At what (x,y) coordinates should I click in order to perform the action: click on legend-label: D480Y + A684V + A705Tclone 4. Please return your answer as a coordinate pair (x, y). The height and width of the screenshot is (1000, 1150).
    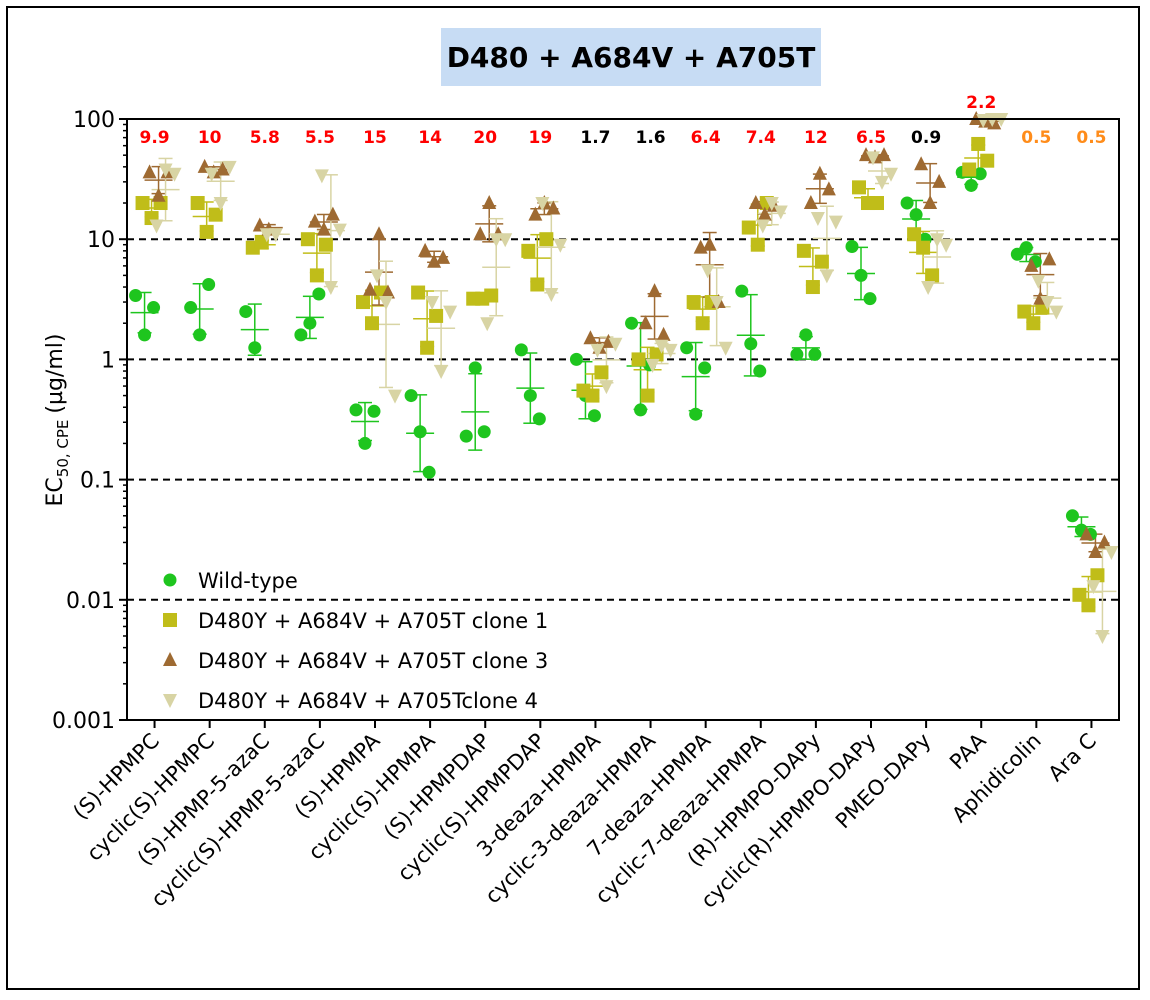
    Looking at the image, I should click on (368, 701).